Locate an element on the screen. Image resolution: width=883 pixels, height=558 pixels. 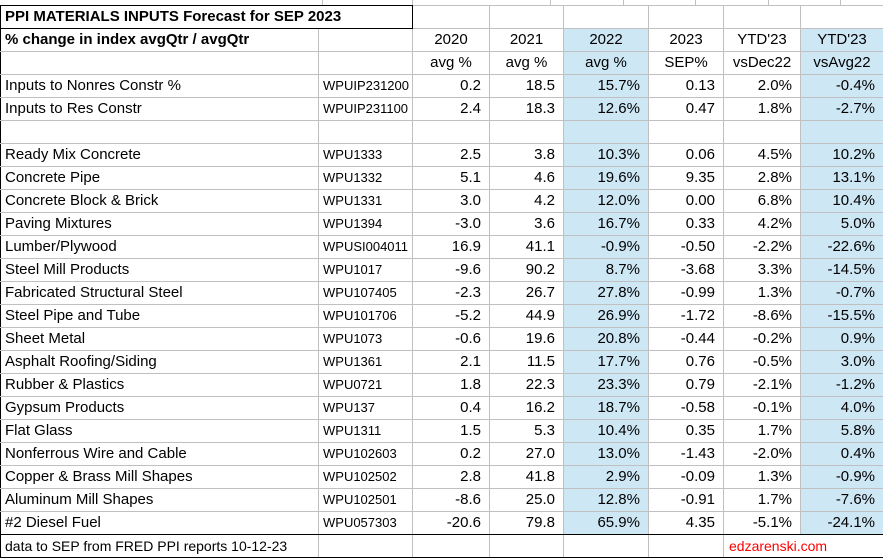
series-code-cell: WPUIP231200 is located at coordinates (365, 86).